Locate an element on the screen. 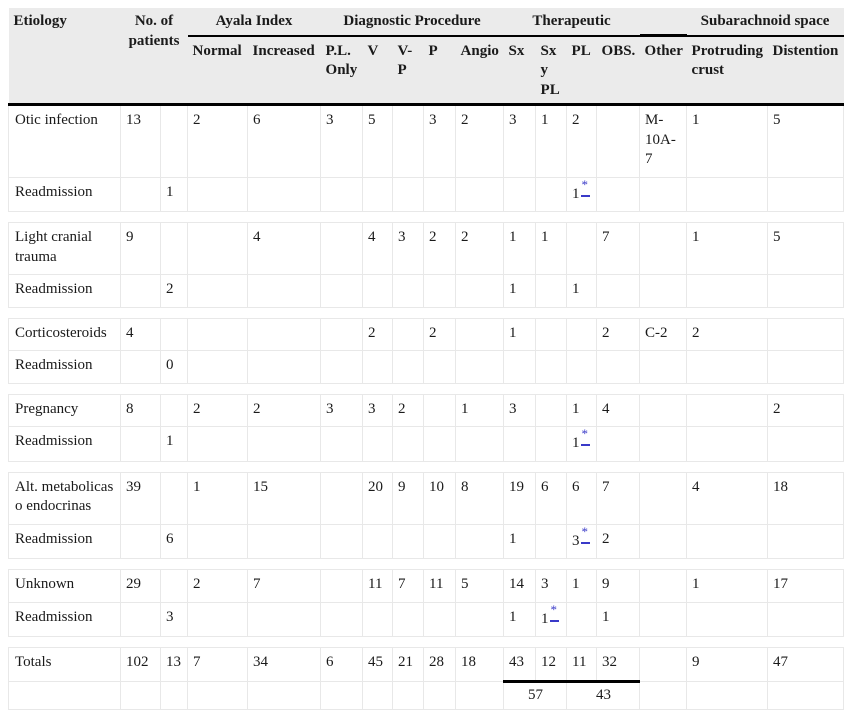  value-cell: 19 is located at coordinates (520, 498).